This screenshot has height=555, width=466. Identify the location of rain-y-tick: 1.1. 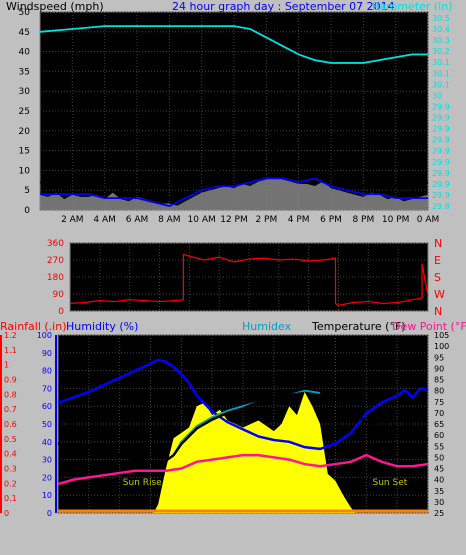
(10, 350).